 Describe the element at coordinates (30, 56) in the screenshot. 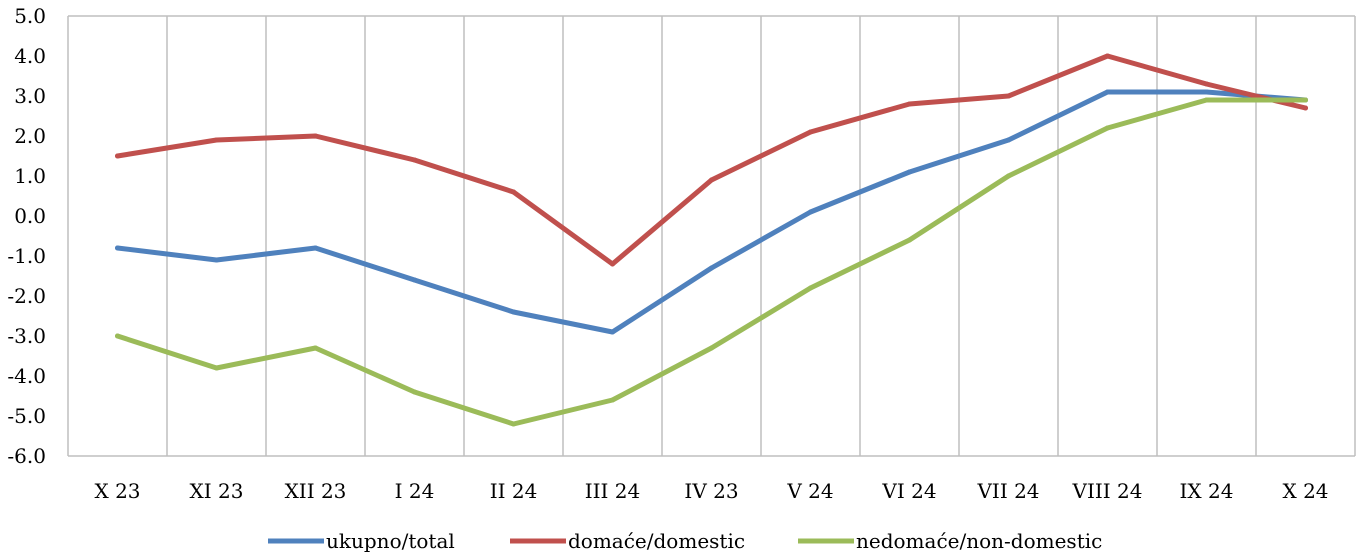

I see `y-tick-label: 4.0` at that location.